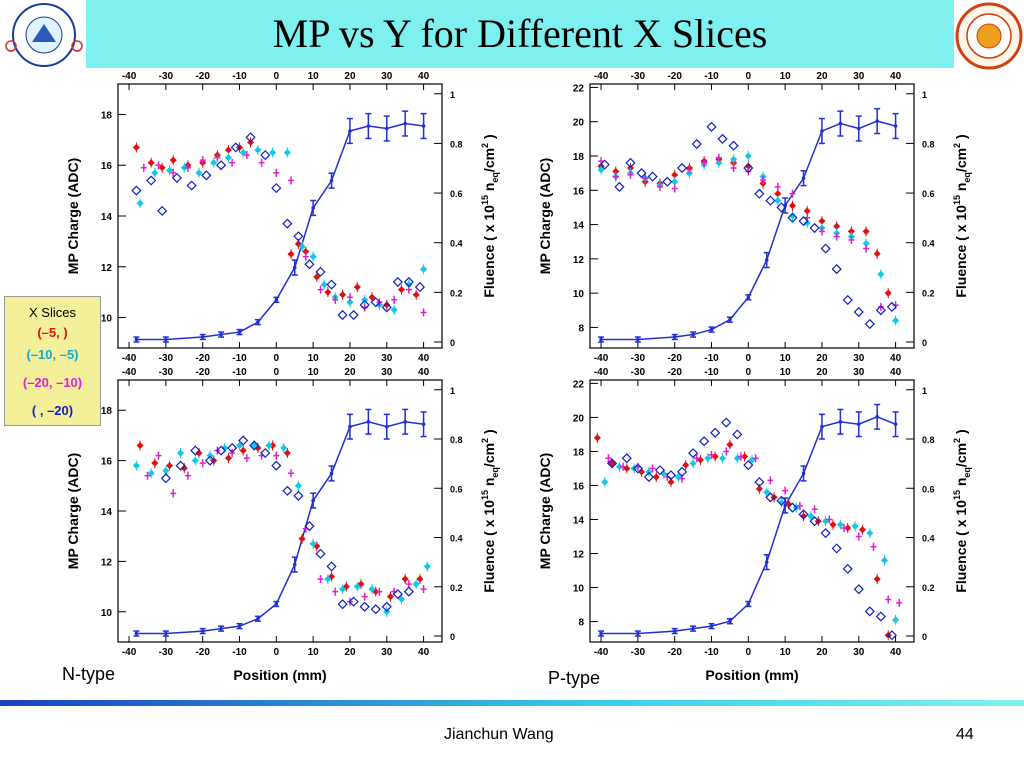  Describe the element at coordinates (424, 76) in the screenshot. I see `x-tick-label-top: 40` at that location.